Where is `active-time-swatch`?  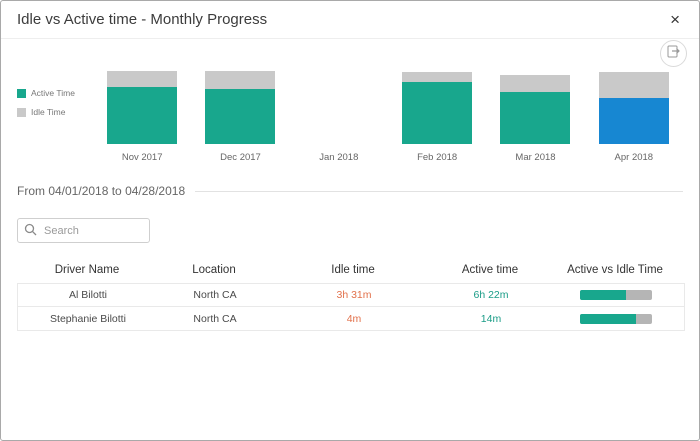
active-time-swatch is located at coordinates (21, 93).